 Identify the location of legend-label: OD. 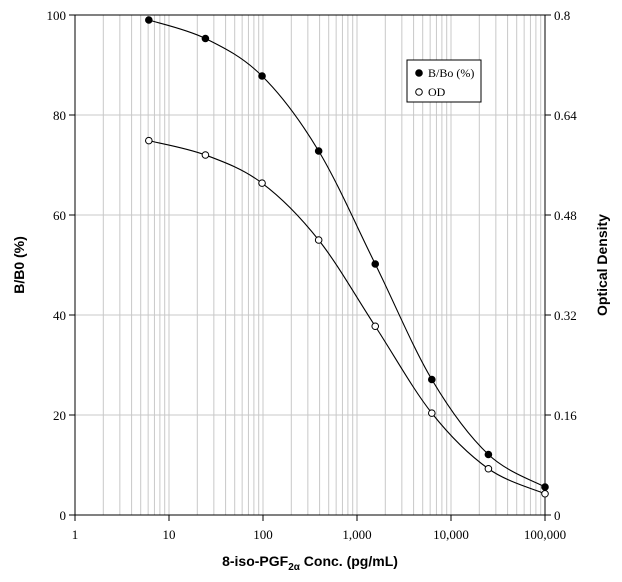
(437, 92).